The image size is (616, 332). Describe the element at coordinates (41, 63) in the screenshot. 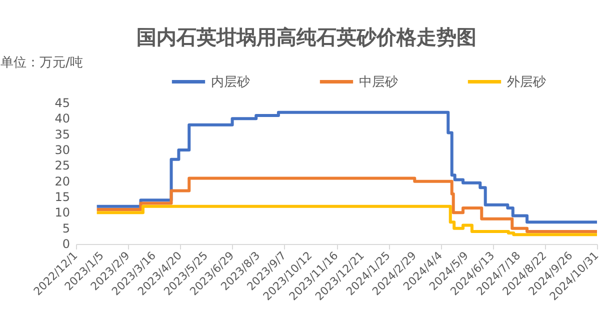

I see `y-axis-title: 单位：万元/吨` at that location.